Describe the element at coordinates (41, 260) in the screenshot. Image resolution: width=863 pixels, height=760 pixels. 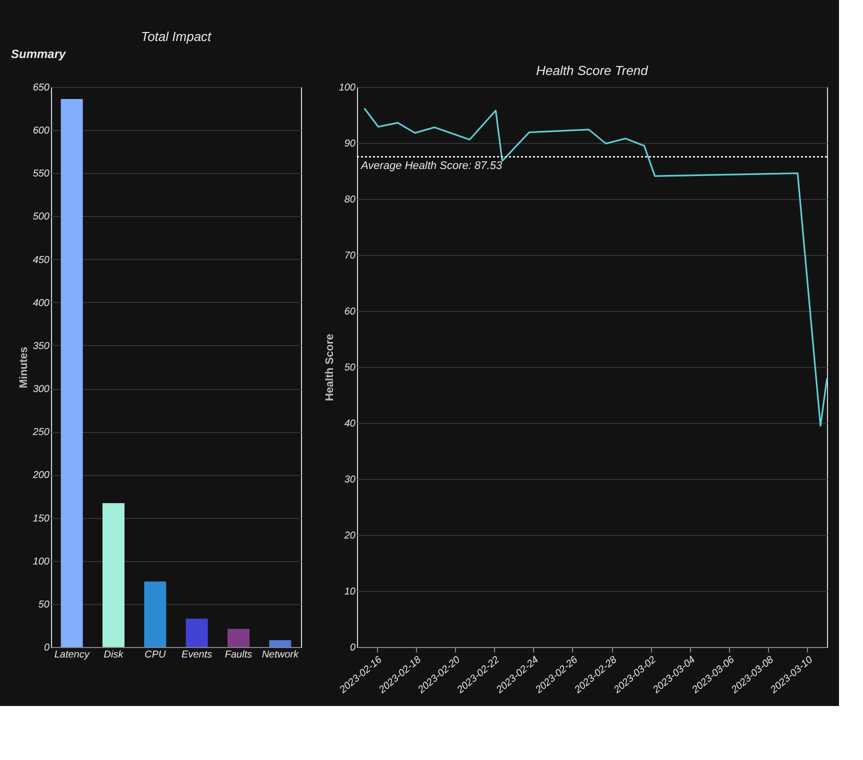
I see `y-tick-label: 450` at that location.